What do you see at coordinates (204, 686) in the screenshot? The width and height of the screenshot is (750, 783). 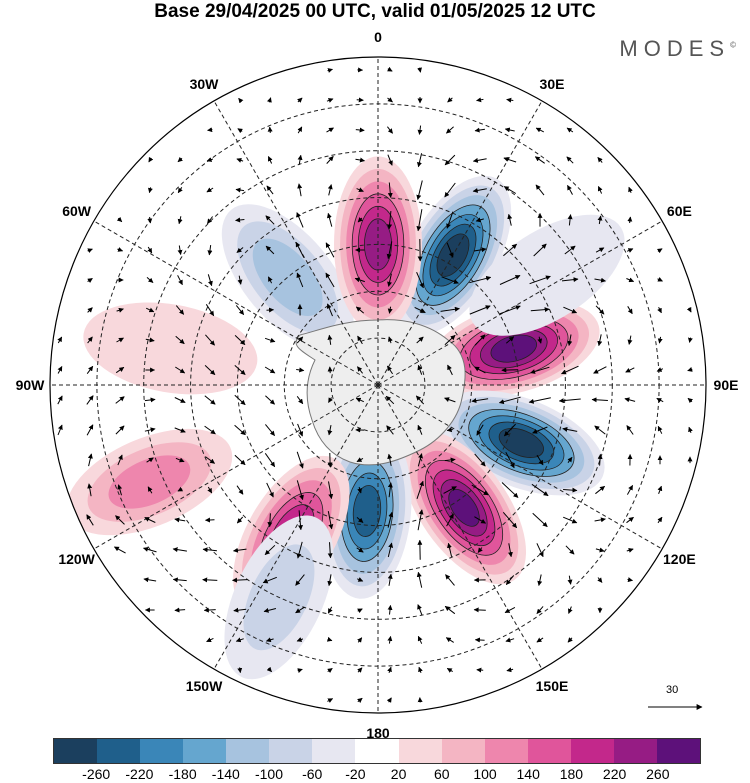 I see `longitude-label: 150W` at bounding box center [204, 686].